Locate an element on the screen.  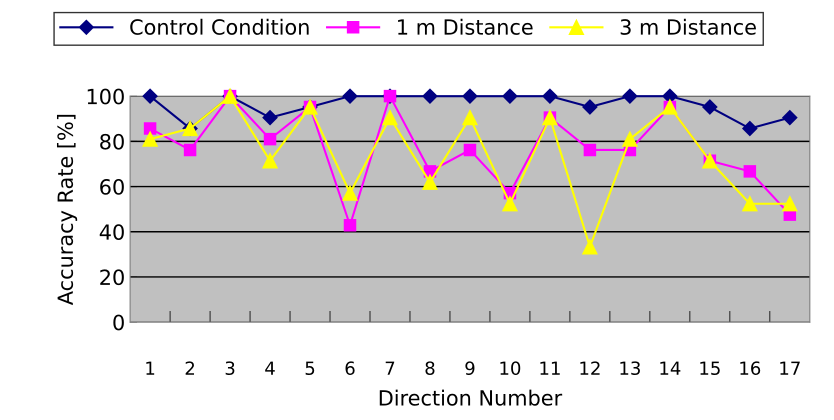
y-tick-label: 60 is located at coordinates (112, 187).